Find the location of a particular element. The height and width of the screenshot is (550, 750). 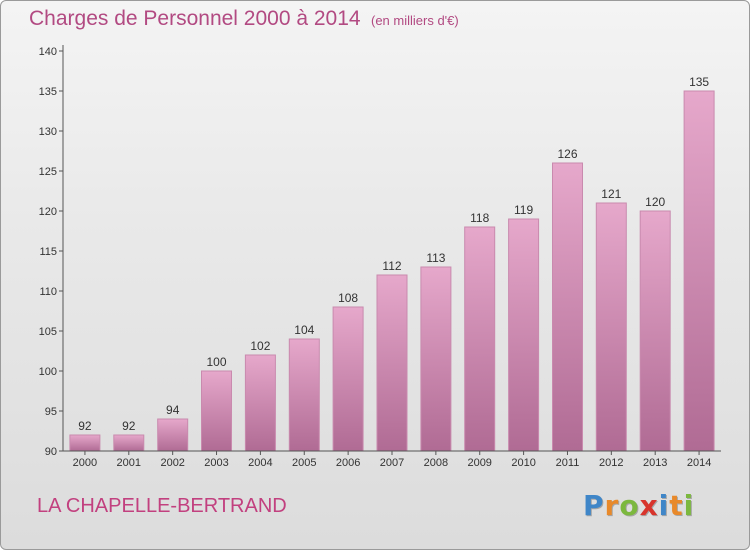

y-tick-label: 125 is located at coordinates (48, 172).